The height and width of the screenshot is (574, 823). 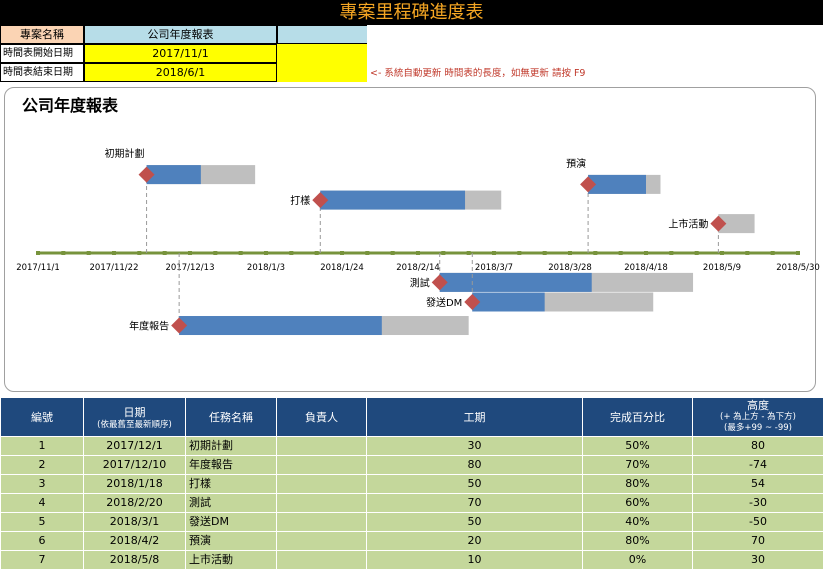 What do you see at coordinates (42, 503) in the screenshot?
I see `cell-id: 4` at bounding box center [42, 503].